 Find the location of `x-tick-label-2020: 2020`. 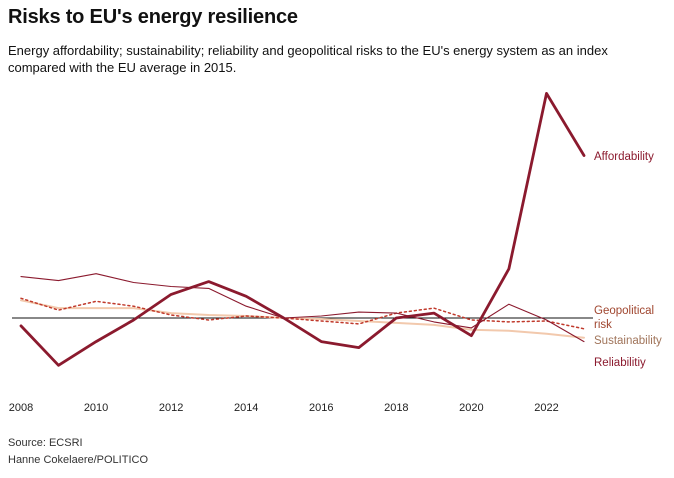

x-tick-label-2020: 2020 is located at coordinates (471, 408).